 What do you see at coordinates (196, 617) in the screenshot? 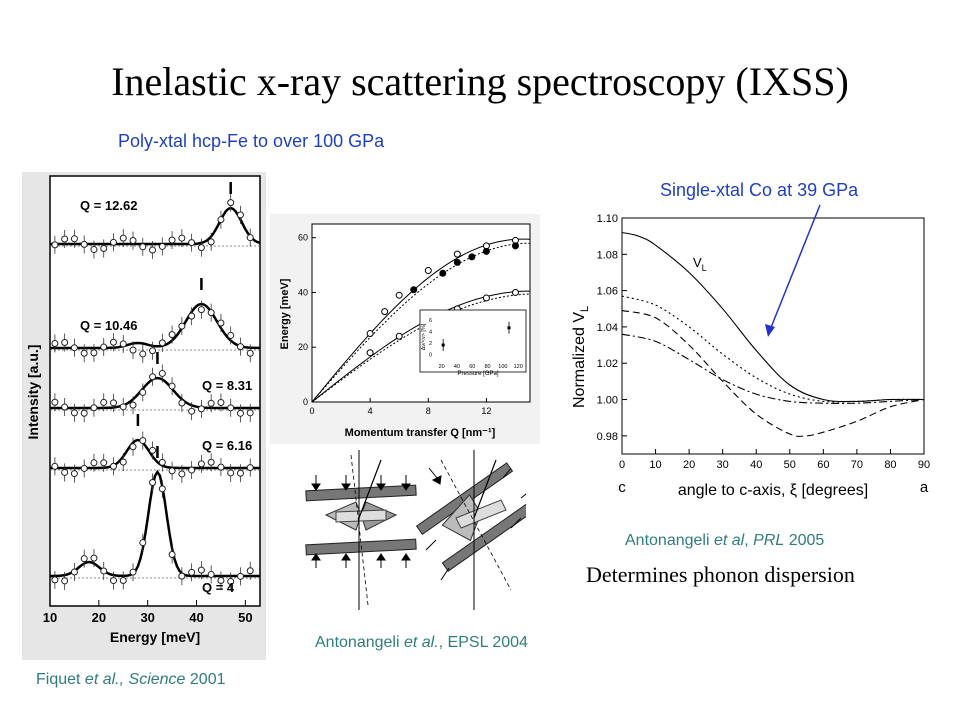
I see `spectra-x-tick-label: 40` at bounding box center [196, 617].